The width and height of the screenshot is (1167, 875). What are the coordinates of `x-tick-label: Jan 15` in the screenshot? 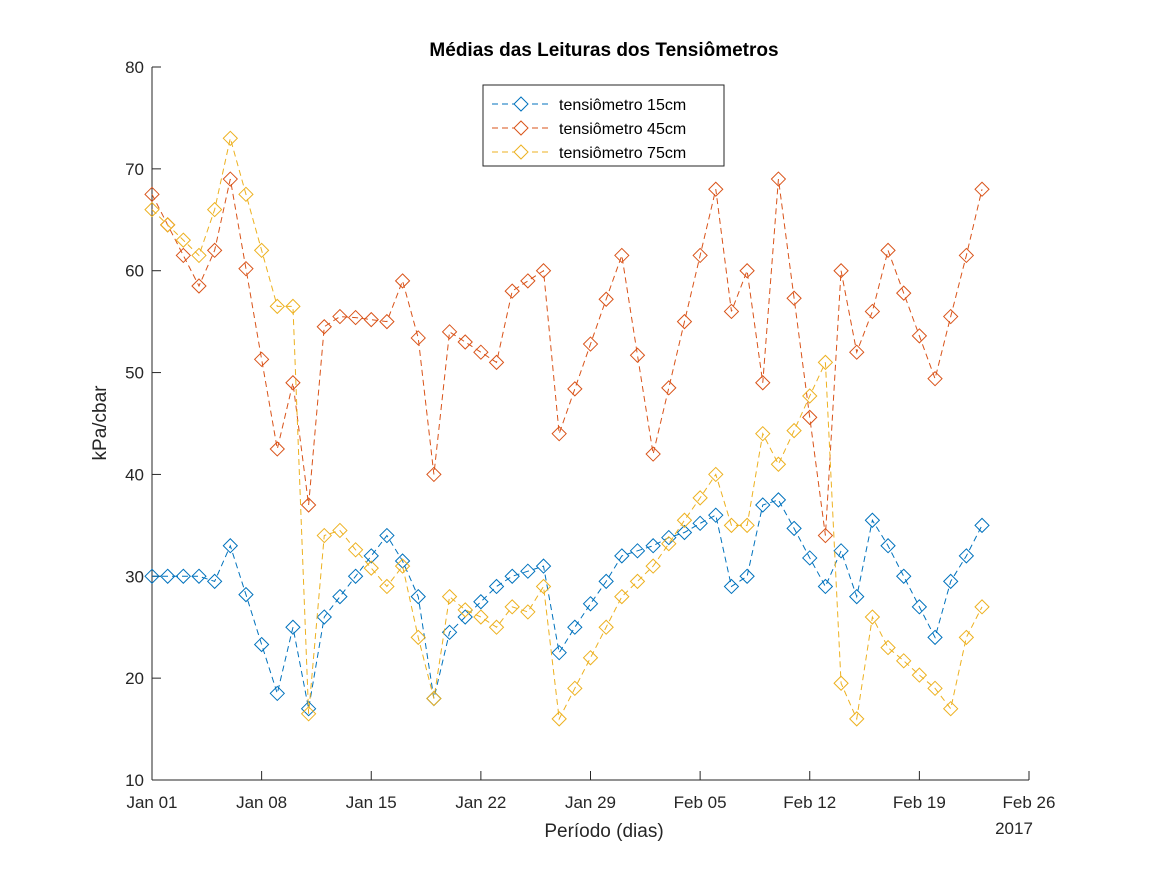 It's located at (371, 802).